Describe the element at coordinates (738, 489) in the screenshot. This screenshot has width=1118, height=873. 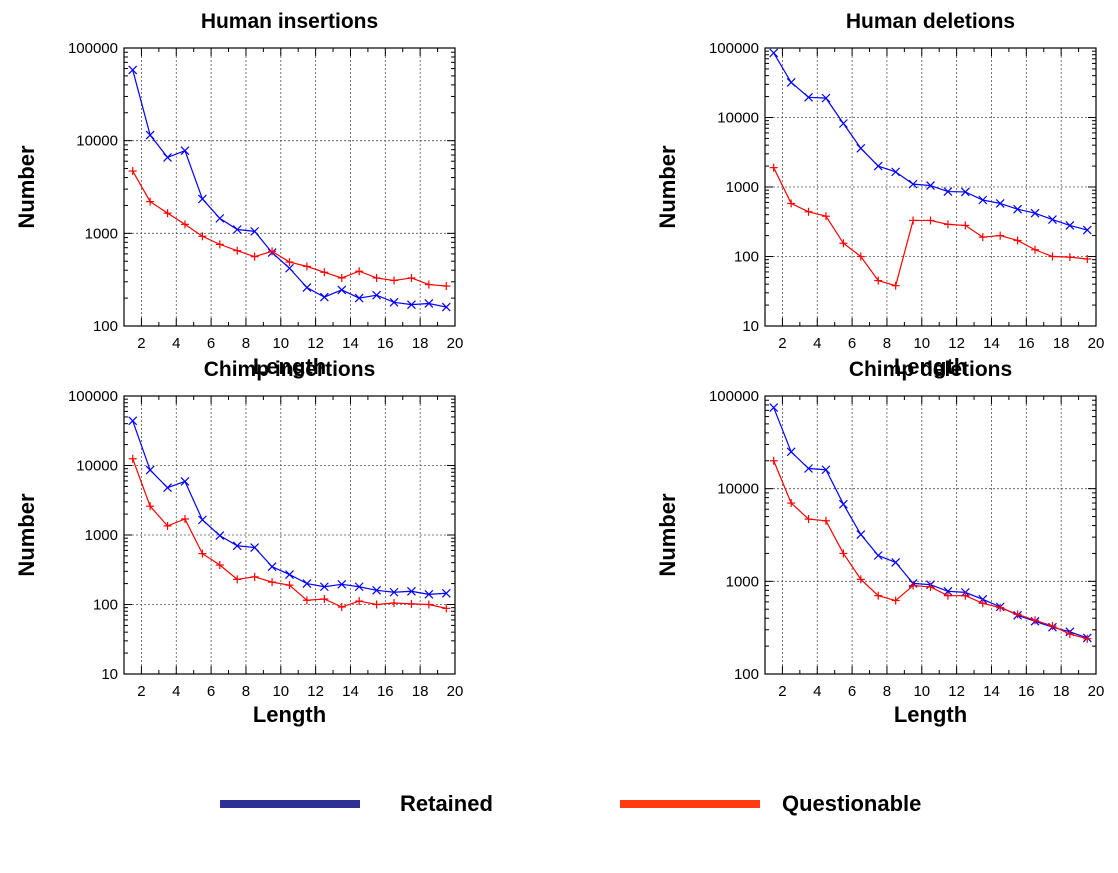
I see `y-tick-label: 10000` at that location.